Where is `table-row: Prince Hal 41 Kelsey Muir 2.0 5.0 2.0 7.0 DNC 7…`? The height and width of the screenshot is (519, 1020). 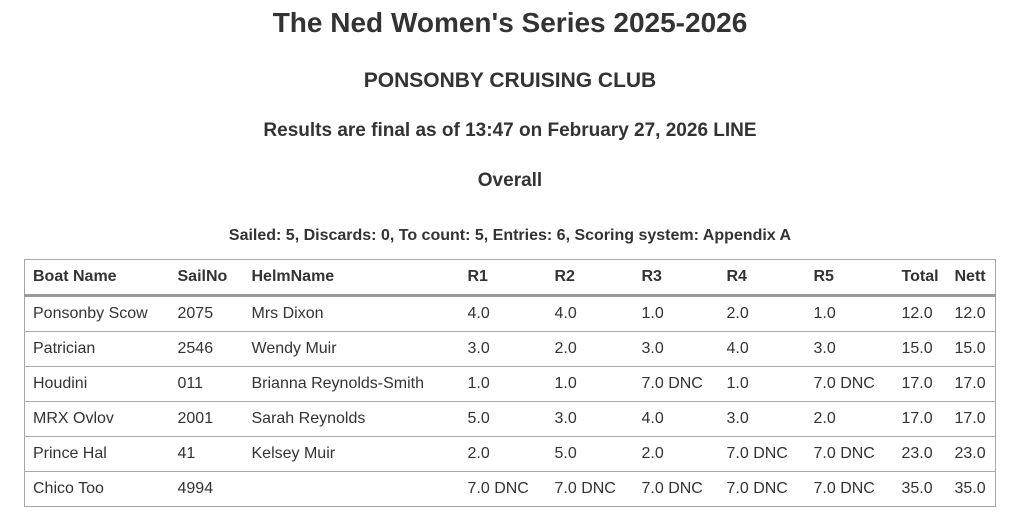
table-row: Prince Hal 41 Kelsey Muir 2.0 5.0 2.0 7.0 DNC 7… is located at coordinates (510, 454).